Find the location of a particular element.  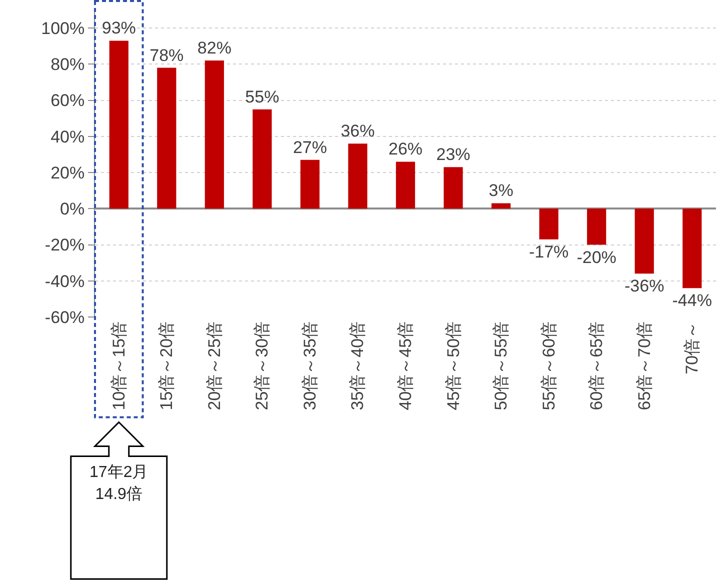

y-tick-label: 40% is located at coordinates (67, 136).